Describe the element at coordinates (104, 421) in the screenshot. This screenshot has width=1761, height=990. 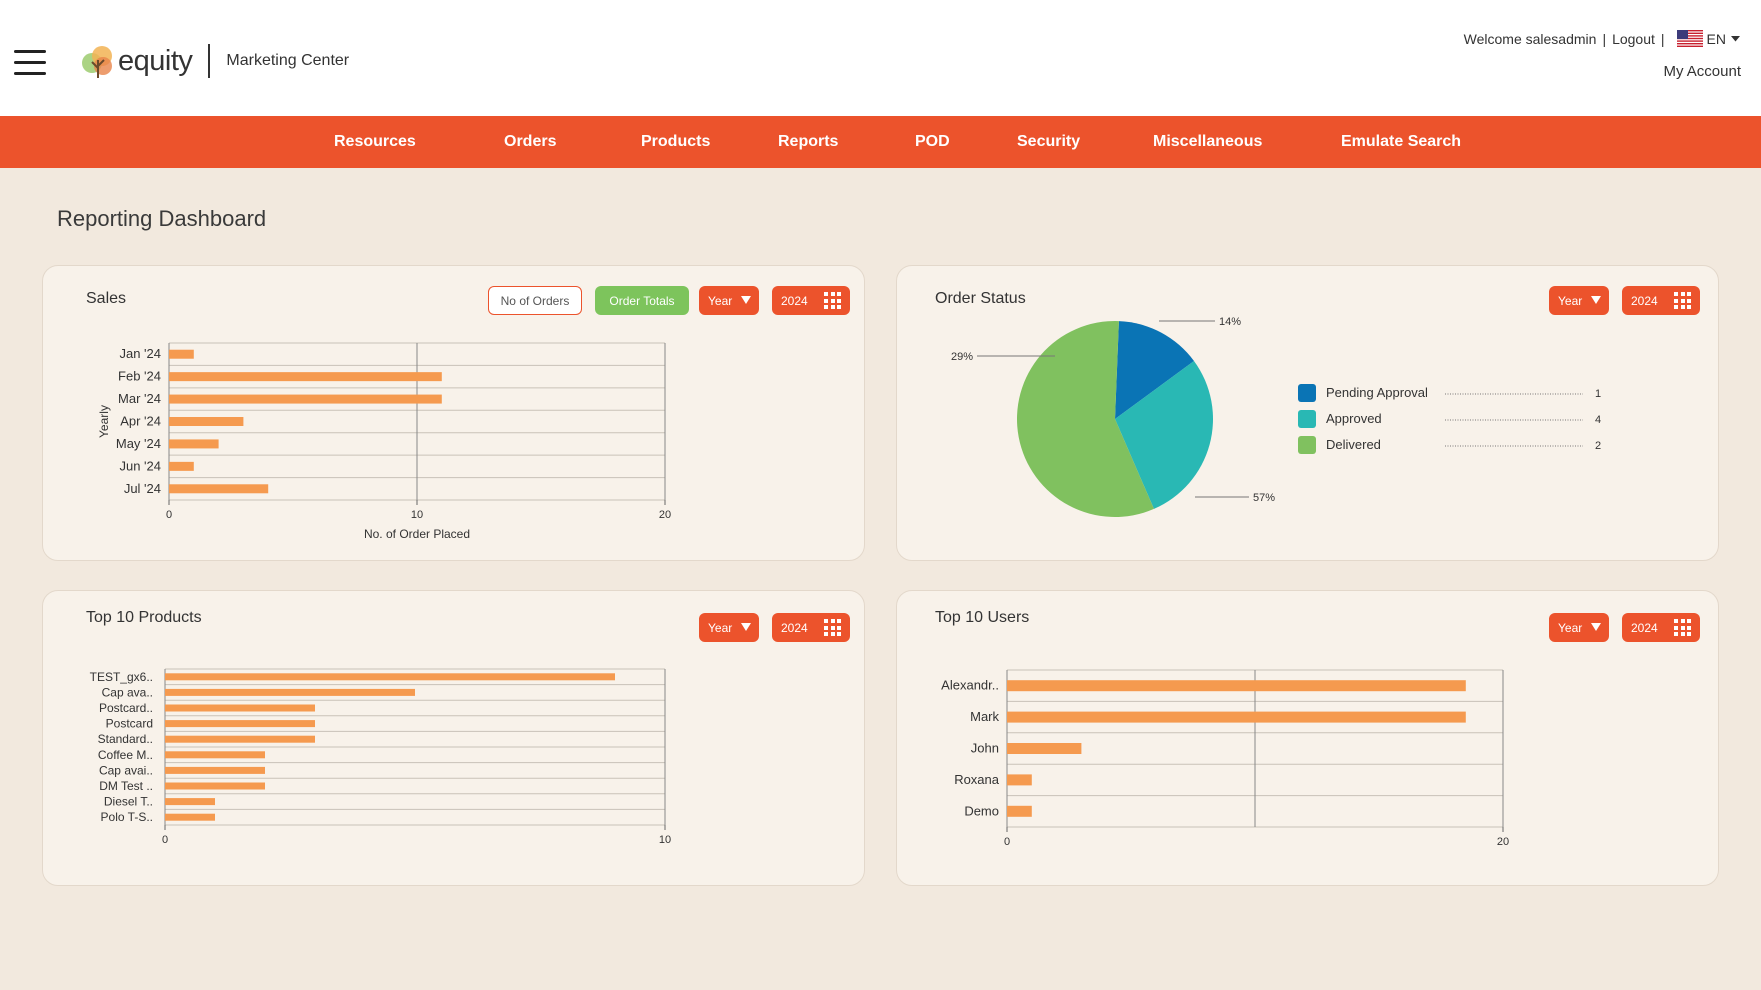
I see `y-axis-label: Yearly` at that location.